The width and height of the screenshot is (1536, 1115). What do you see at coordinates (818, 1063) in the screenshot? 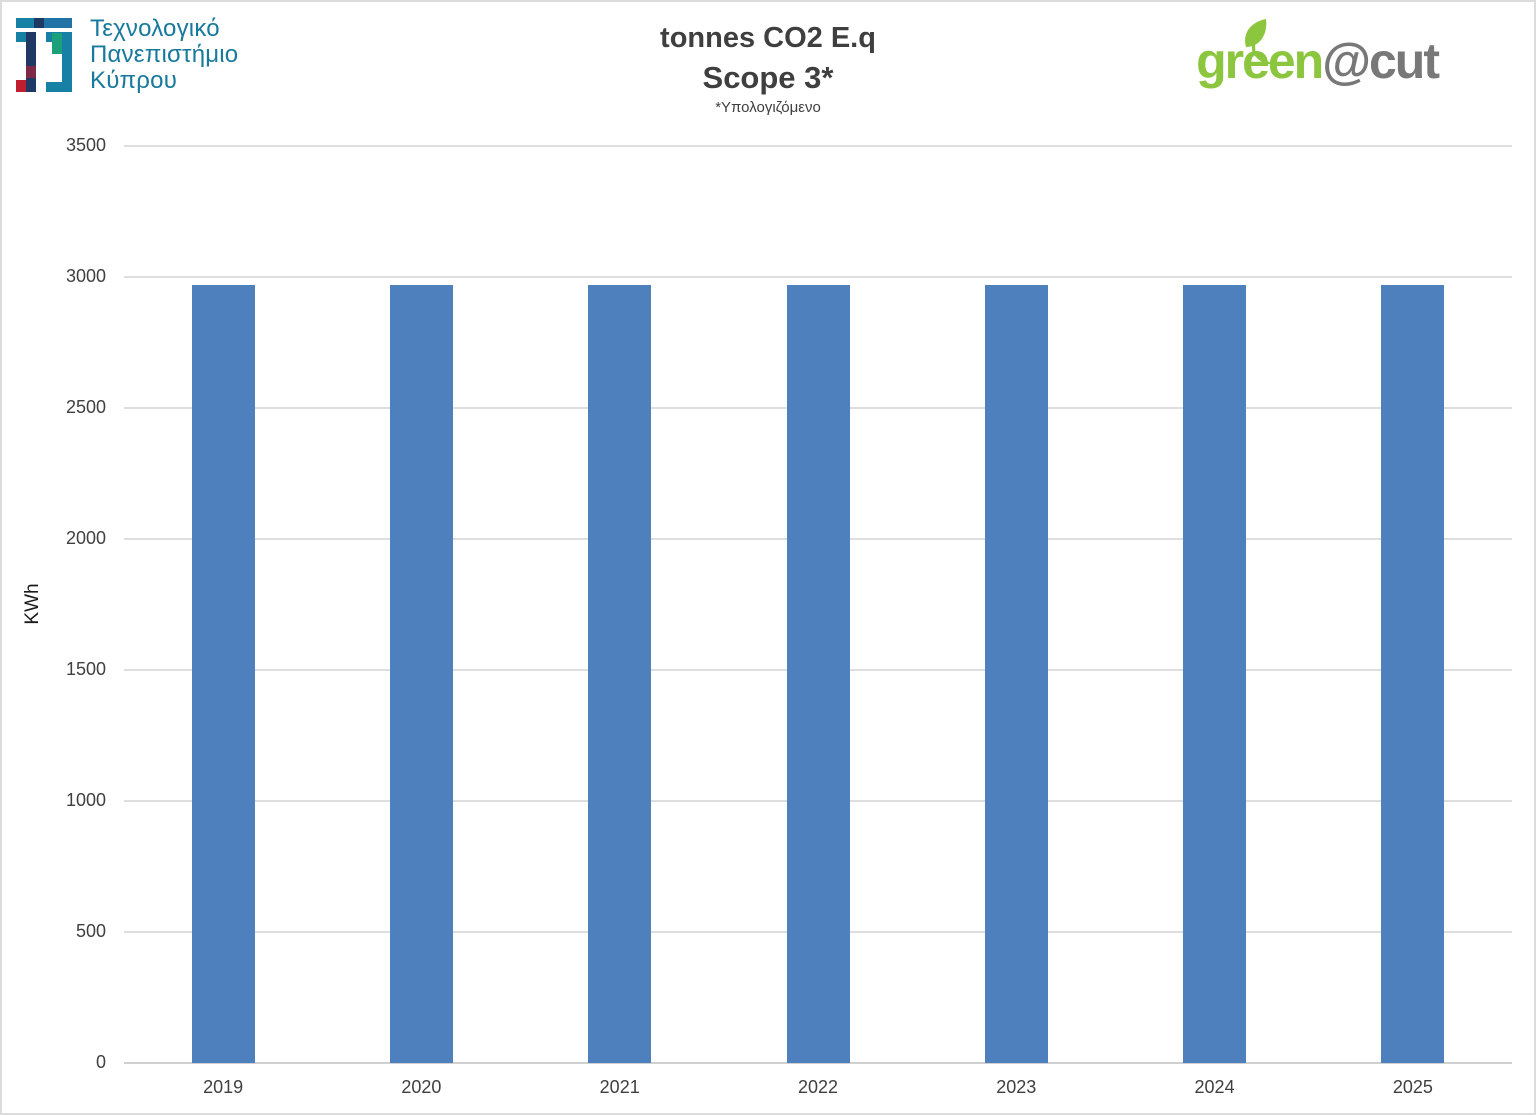
I see `x-axis-line` at bounding box center [818, 1063].